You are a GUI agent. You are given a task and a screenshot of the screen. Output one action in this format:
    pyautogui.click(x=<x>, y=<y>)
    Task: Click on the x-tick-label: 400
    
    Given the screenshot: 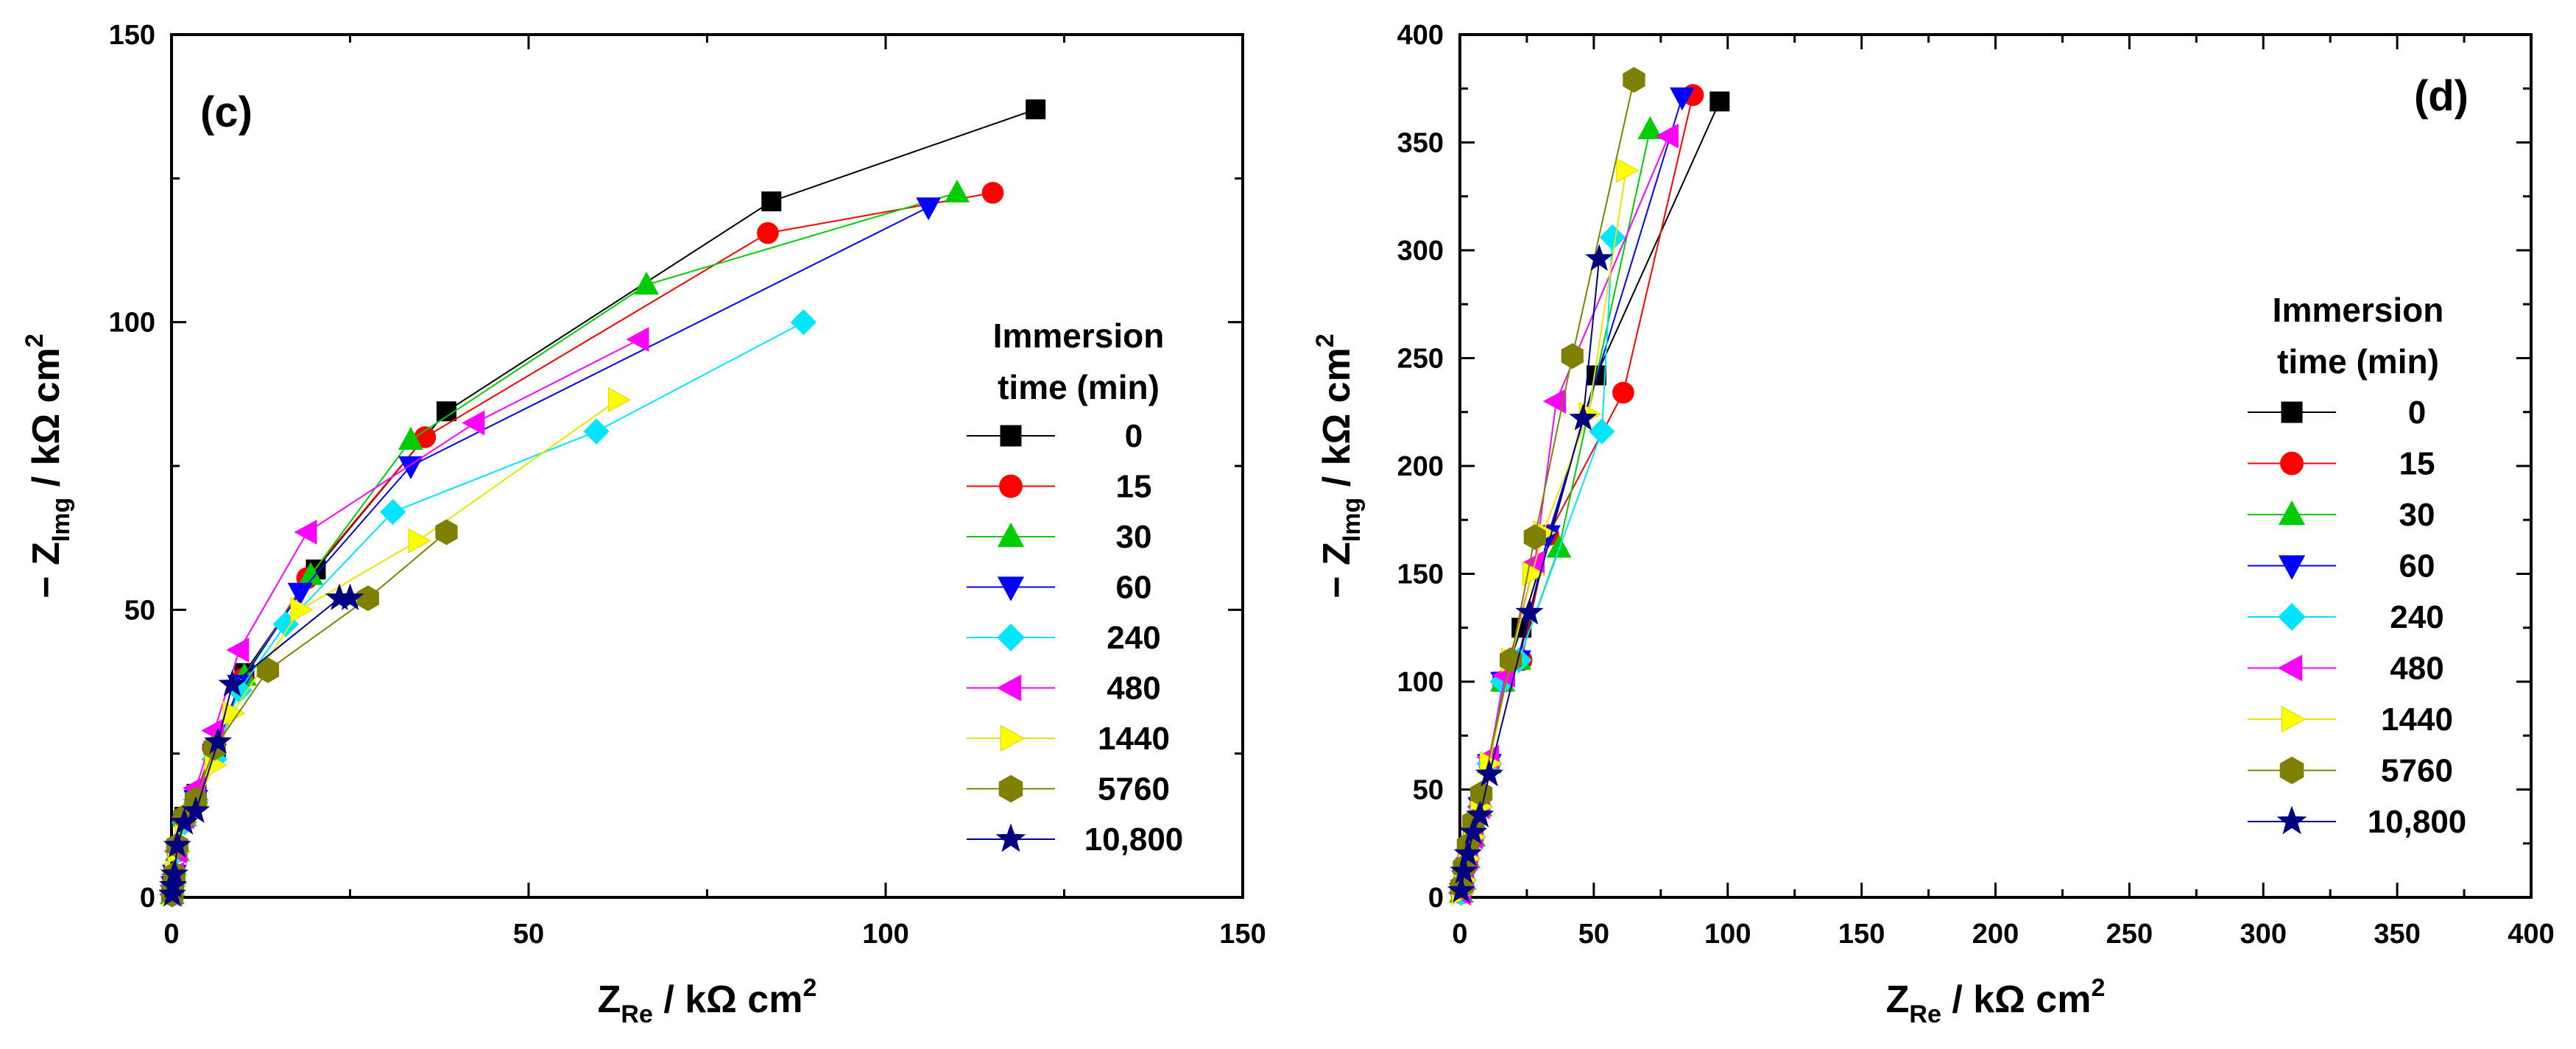 What is the action you would take?
    pyautogui.click(x=2531, y=934)
    